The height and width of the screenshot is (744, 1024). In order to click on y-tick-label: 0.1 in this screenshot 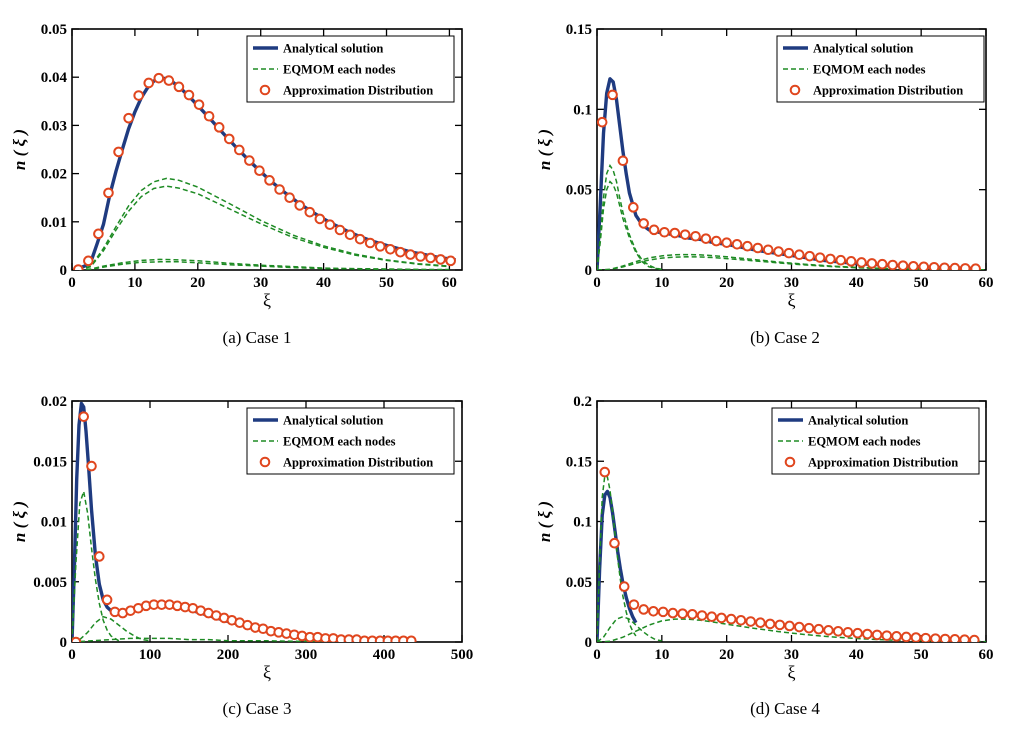, I will do `click(582, 523)`.